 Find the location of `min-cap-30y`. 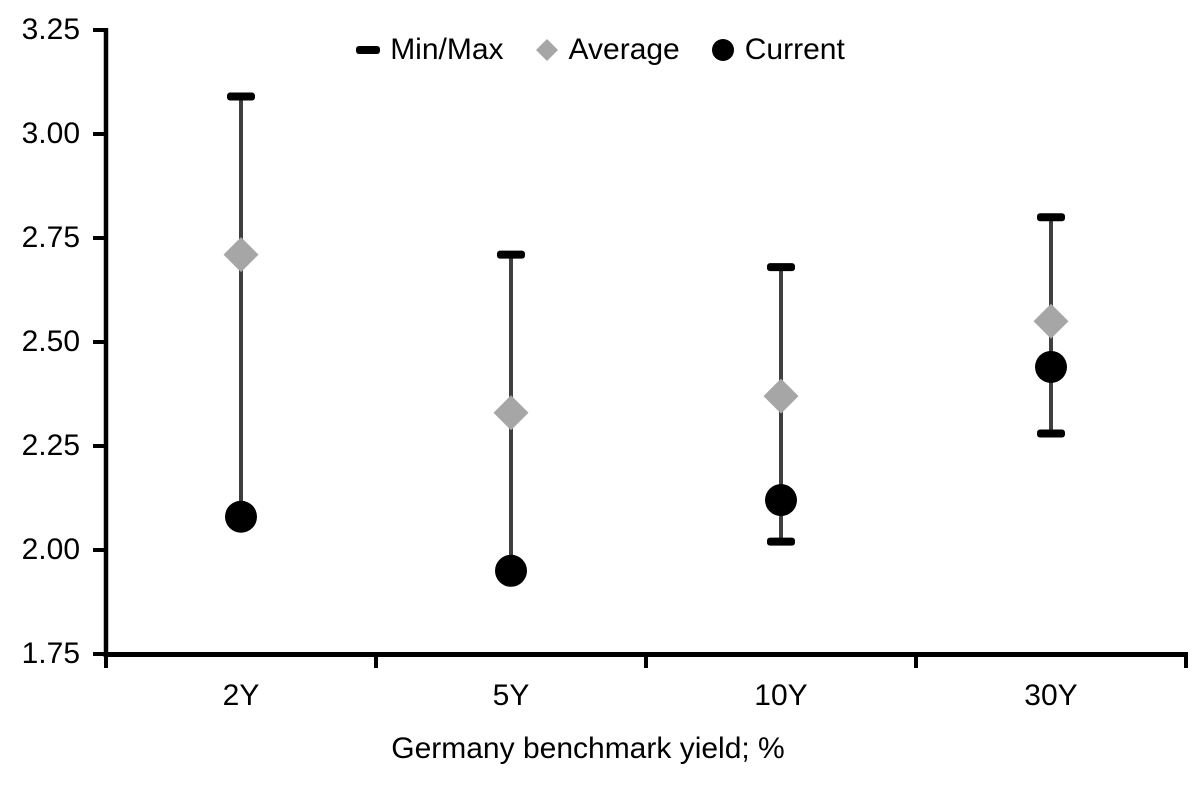

min-cap-30y is located at coordinates (1051, 433).